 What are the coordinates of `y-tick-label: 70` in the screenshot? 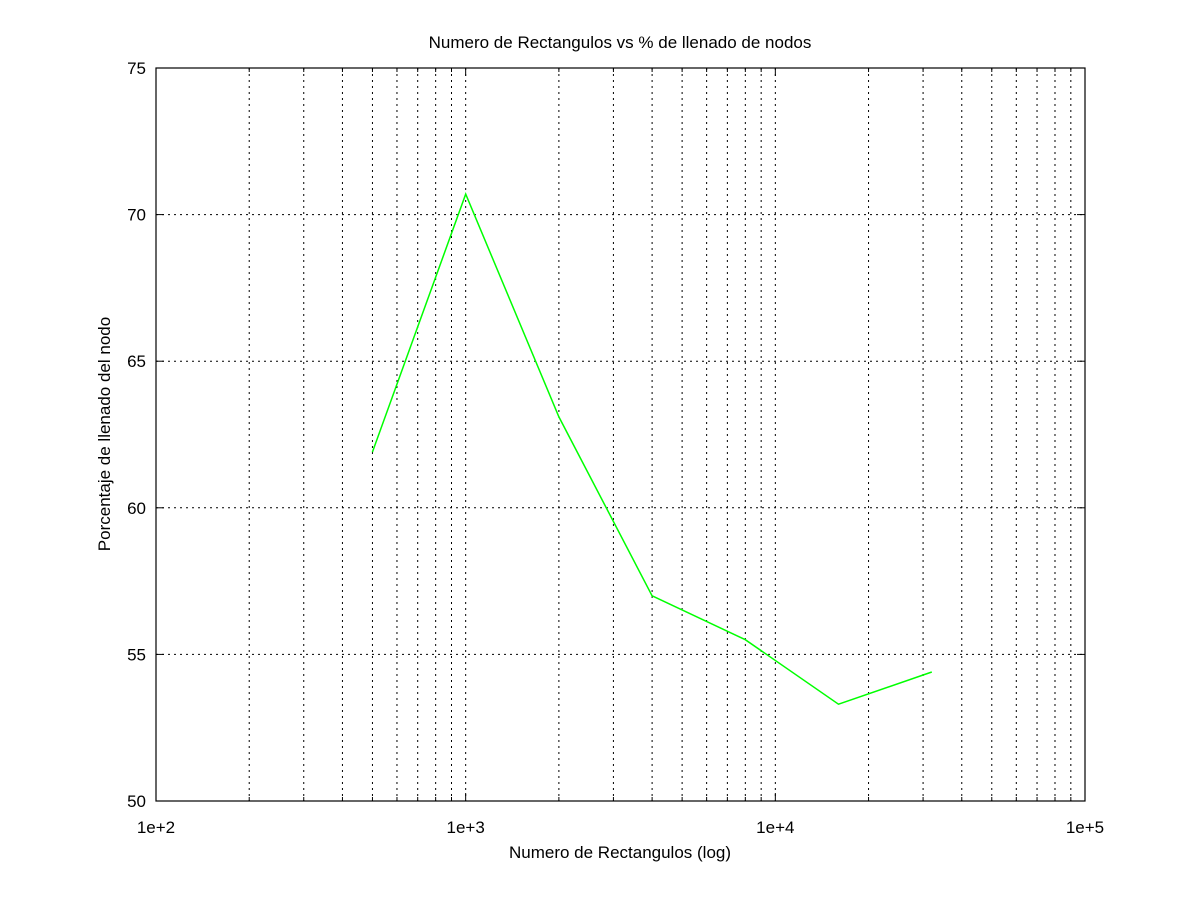 It's located at (136, 215).